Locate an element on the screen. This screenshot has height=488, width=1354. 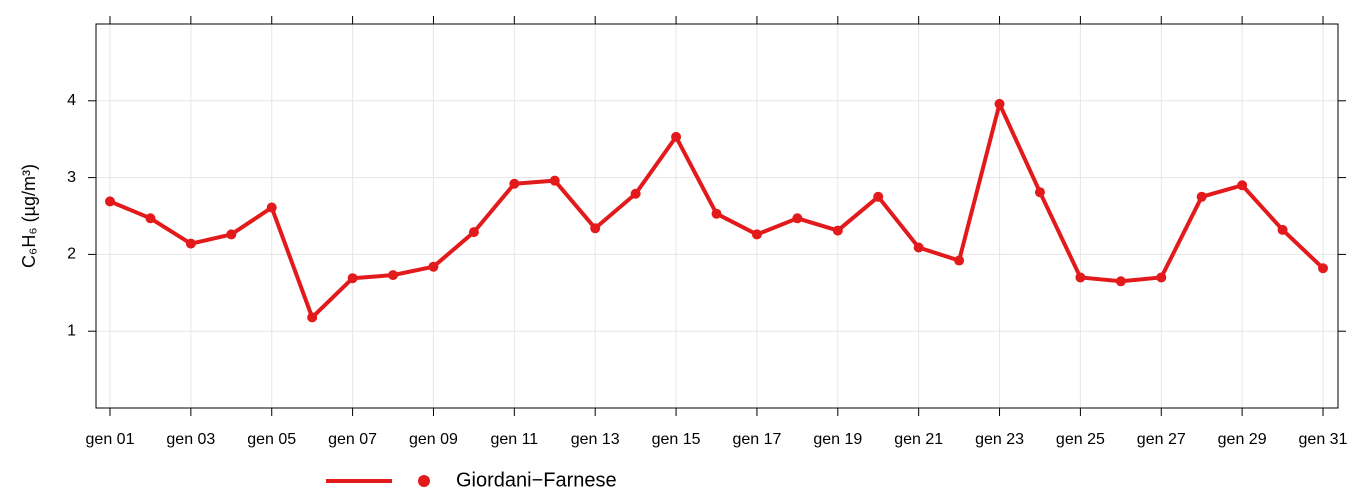
y-tick-label: 1 is located at coordinates (71, 330).